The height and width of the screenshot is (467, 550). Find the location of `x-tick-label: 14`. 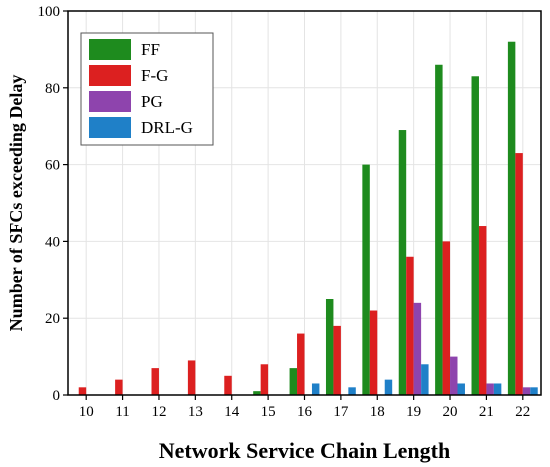

x-tick-label: 14 is located at coordinates (232, 412).